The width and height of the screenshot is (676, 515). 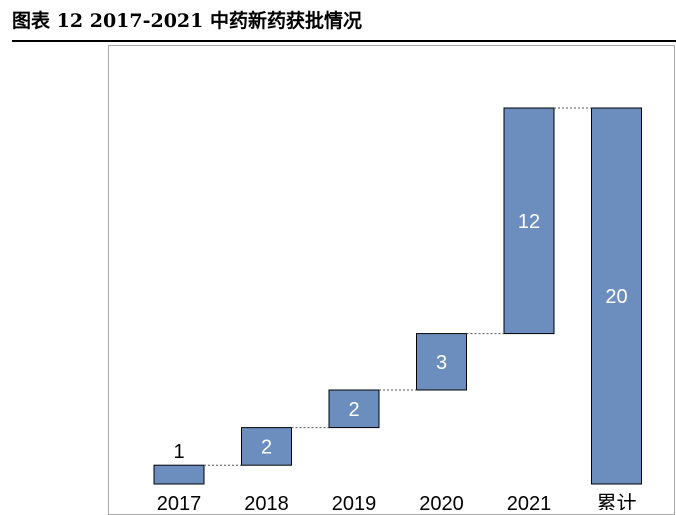 What do you see at coordinates (179, 501) in the screenshot?
I see `x-tick-label-2017: 2017` at bounding box center [179, 501].